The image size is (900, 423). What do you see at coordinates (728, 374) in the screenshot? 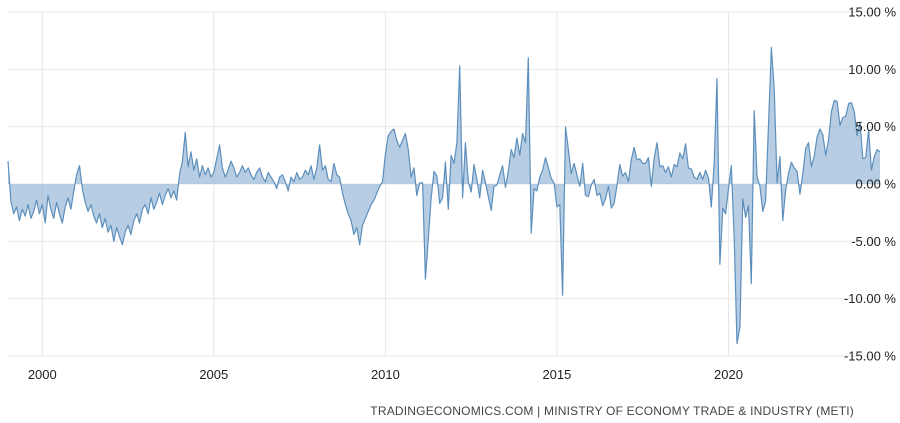
I see `x-axis-label: 2020` at bounding box center [728, 374].